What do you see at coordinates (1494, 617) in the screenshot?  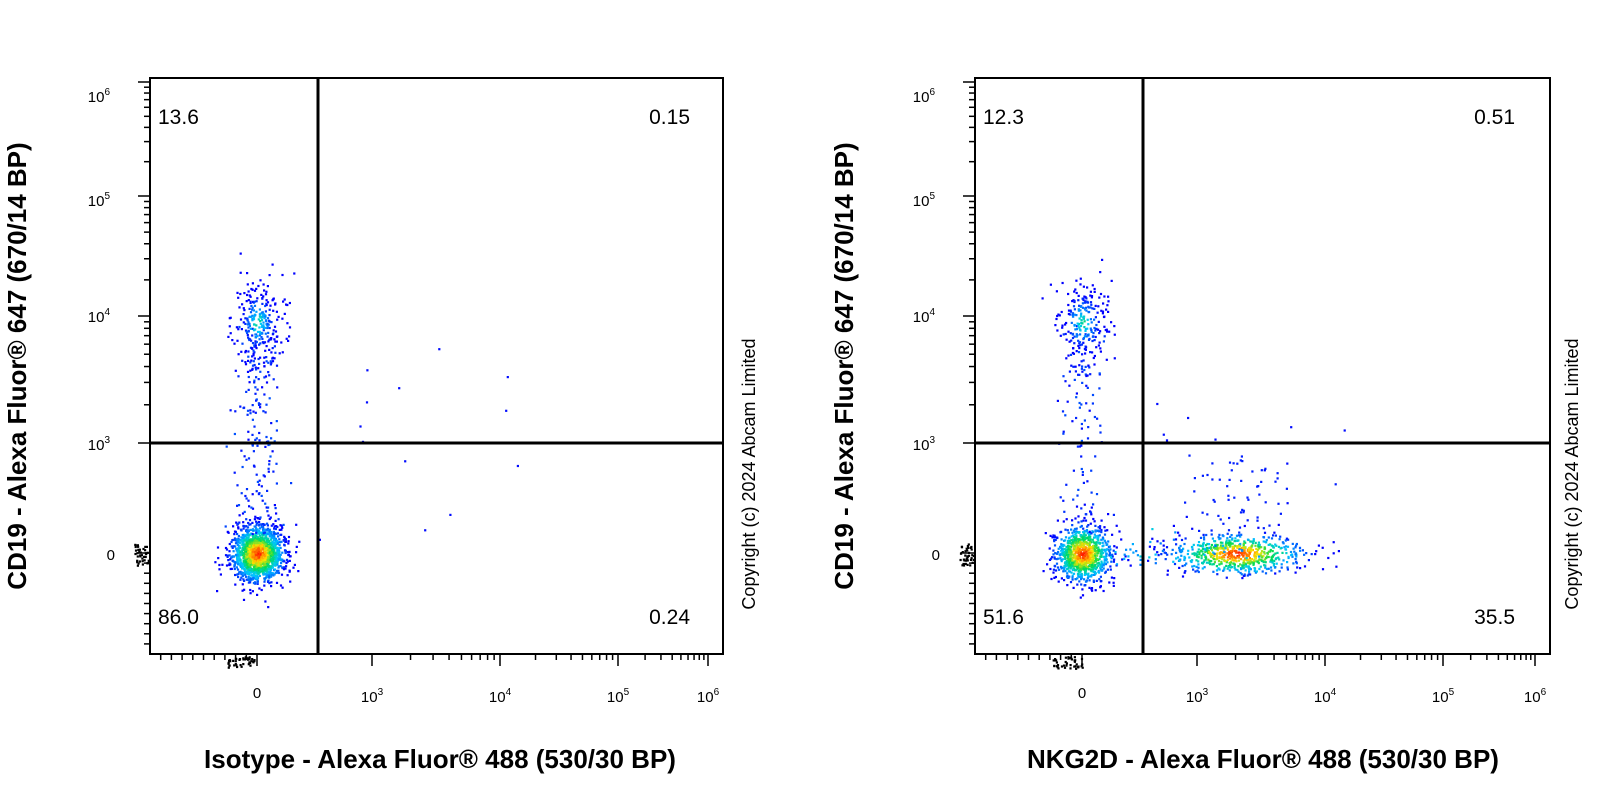 I see `right-quadrant-lower-right: 35.5` at bounding box center [1494, 617].